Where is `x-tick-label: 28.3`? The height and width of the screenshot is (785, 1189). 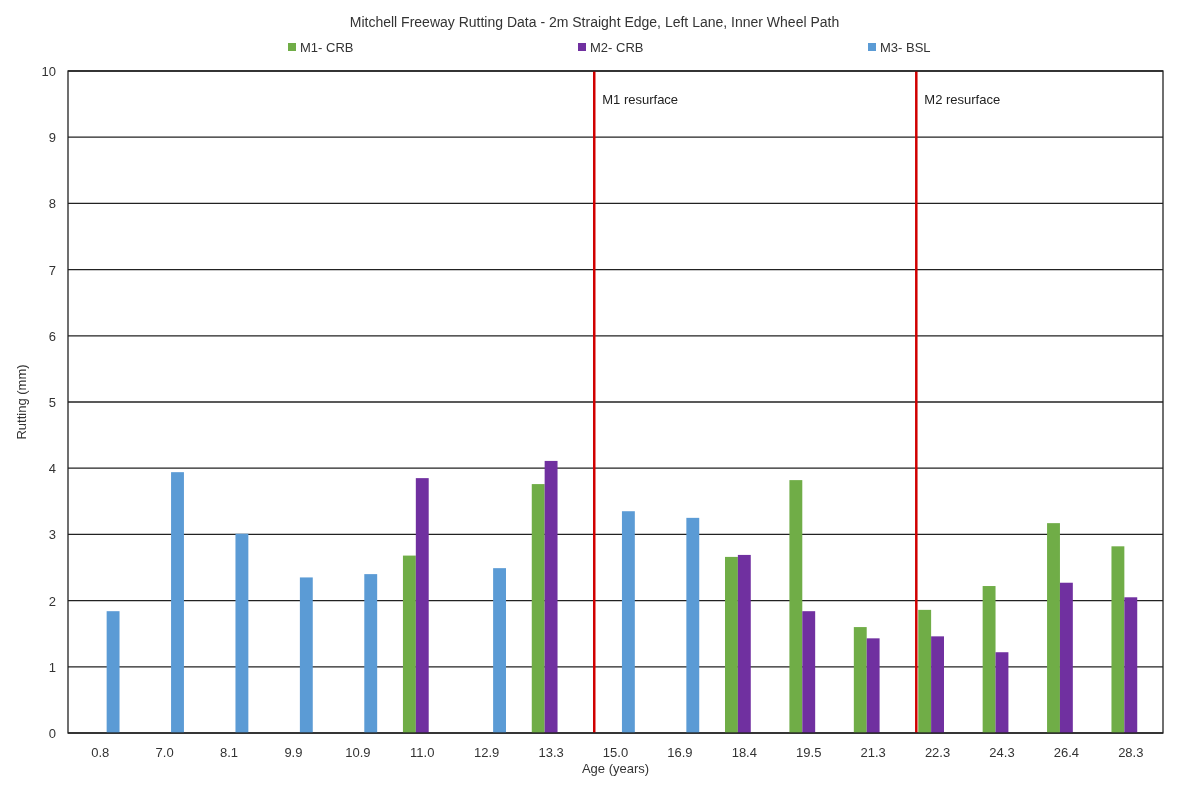
x-tick-label: 28.3 is located at coordinates (1131, 752).